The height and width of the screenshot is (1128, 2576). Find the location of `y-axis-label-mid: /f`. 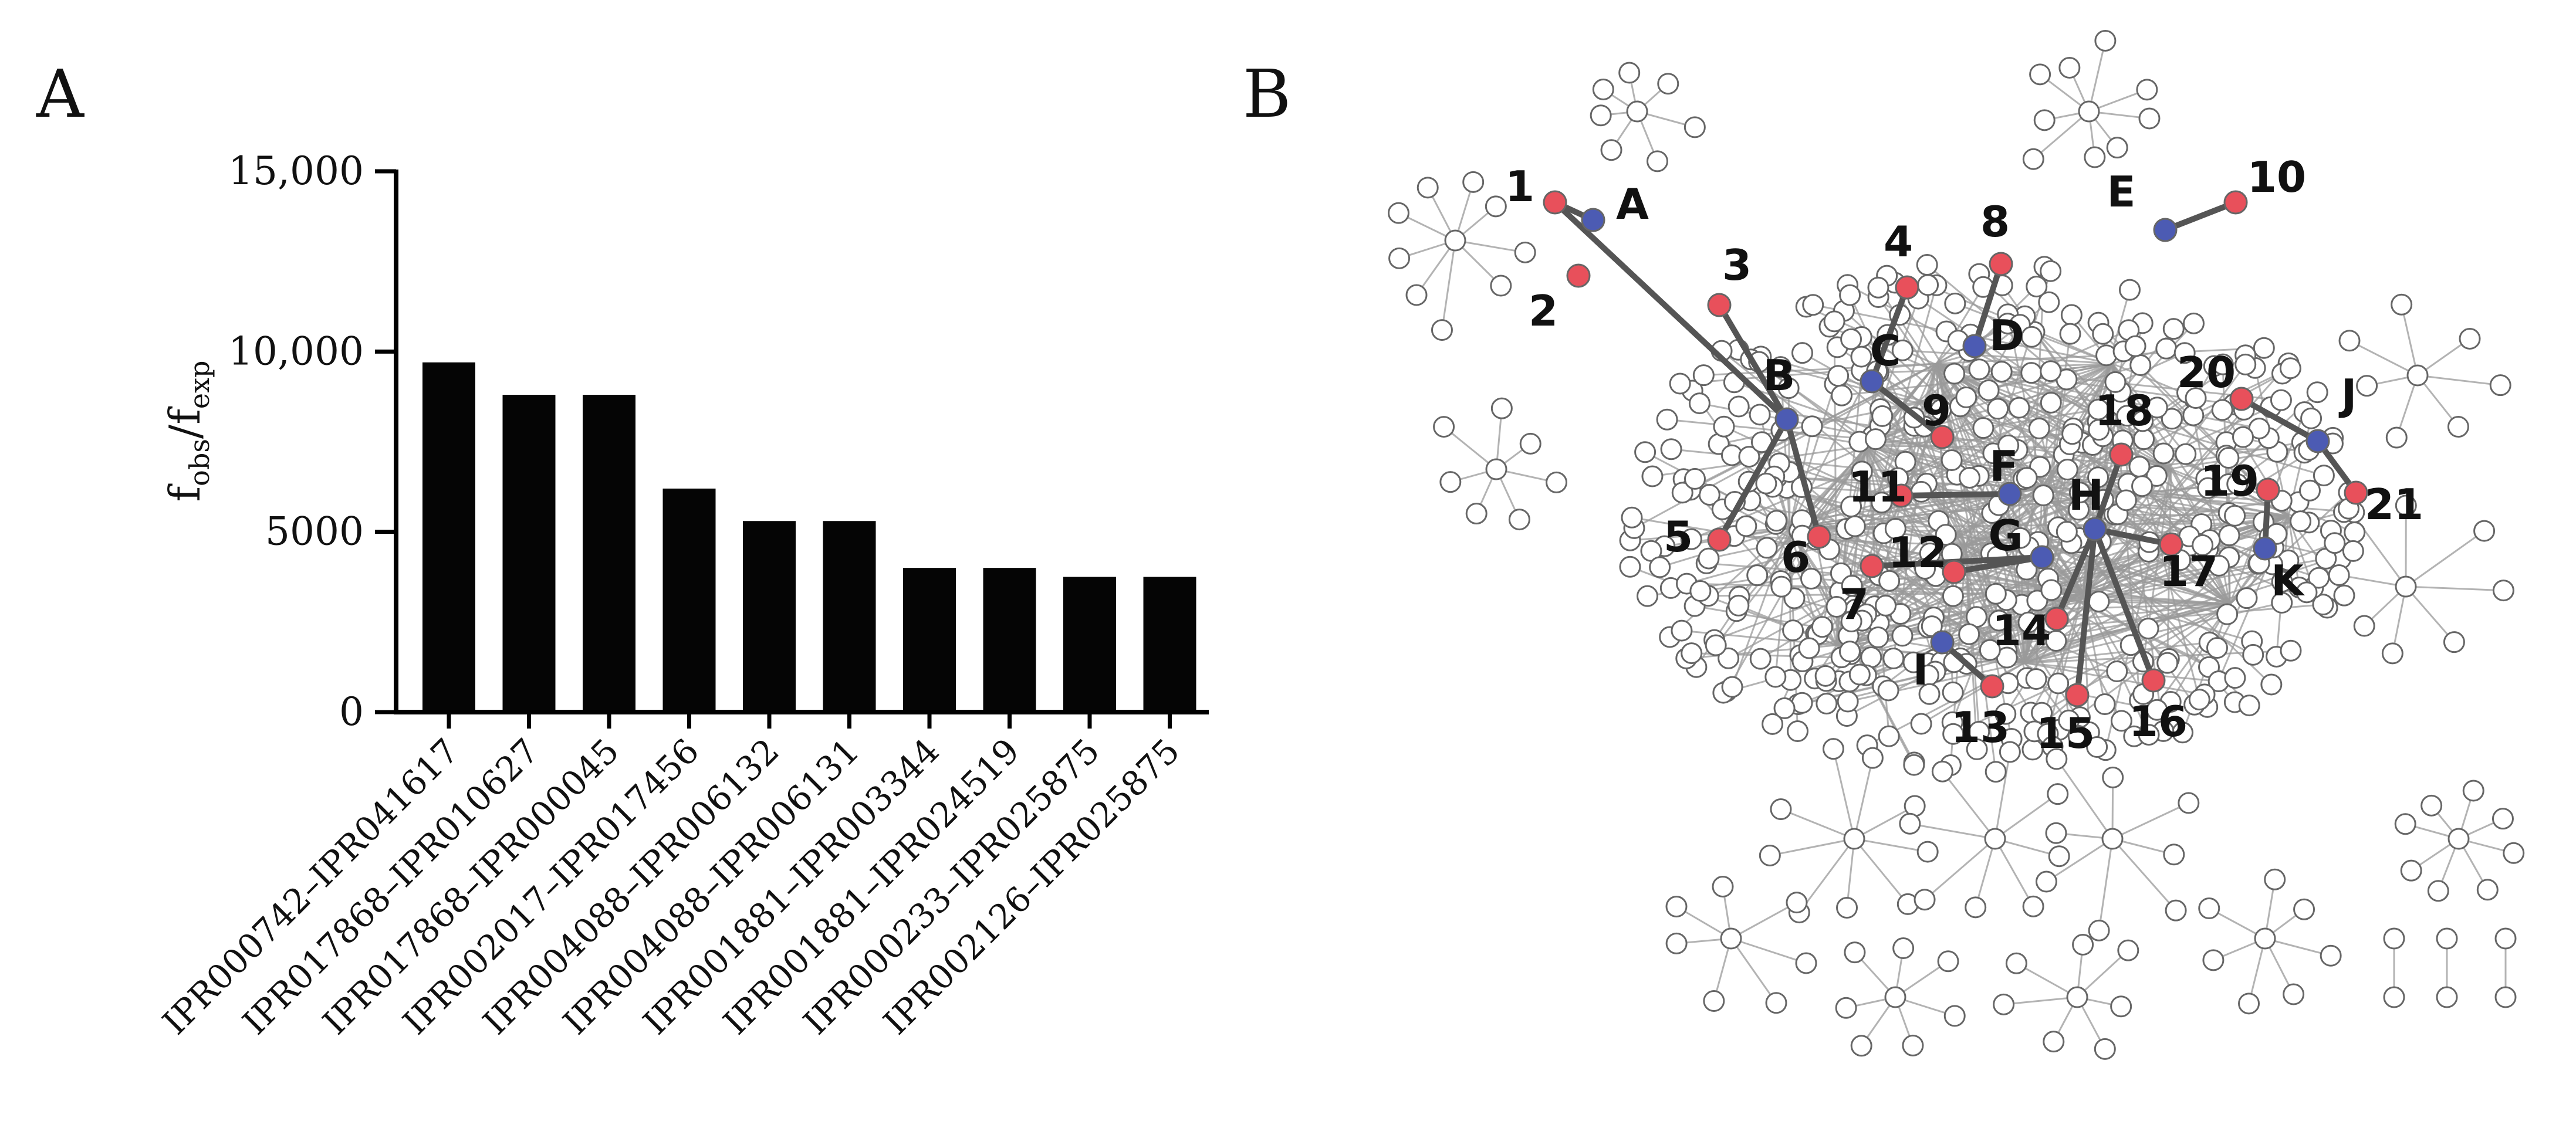

y-axis-label-mid: /f is located at coordinates (184, 423).